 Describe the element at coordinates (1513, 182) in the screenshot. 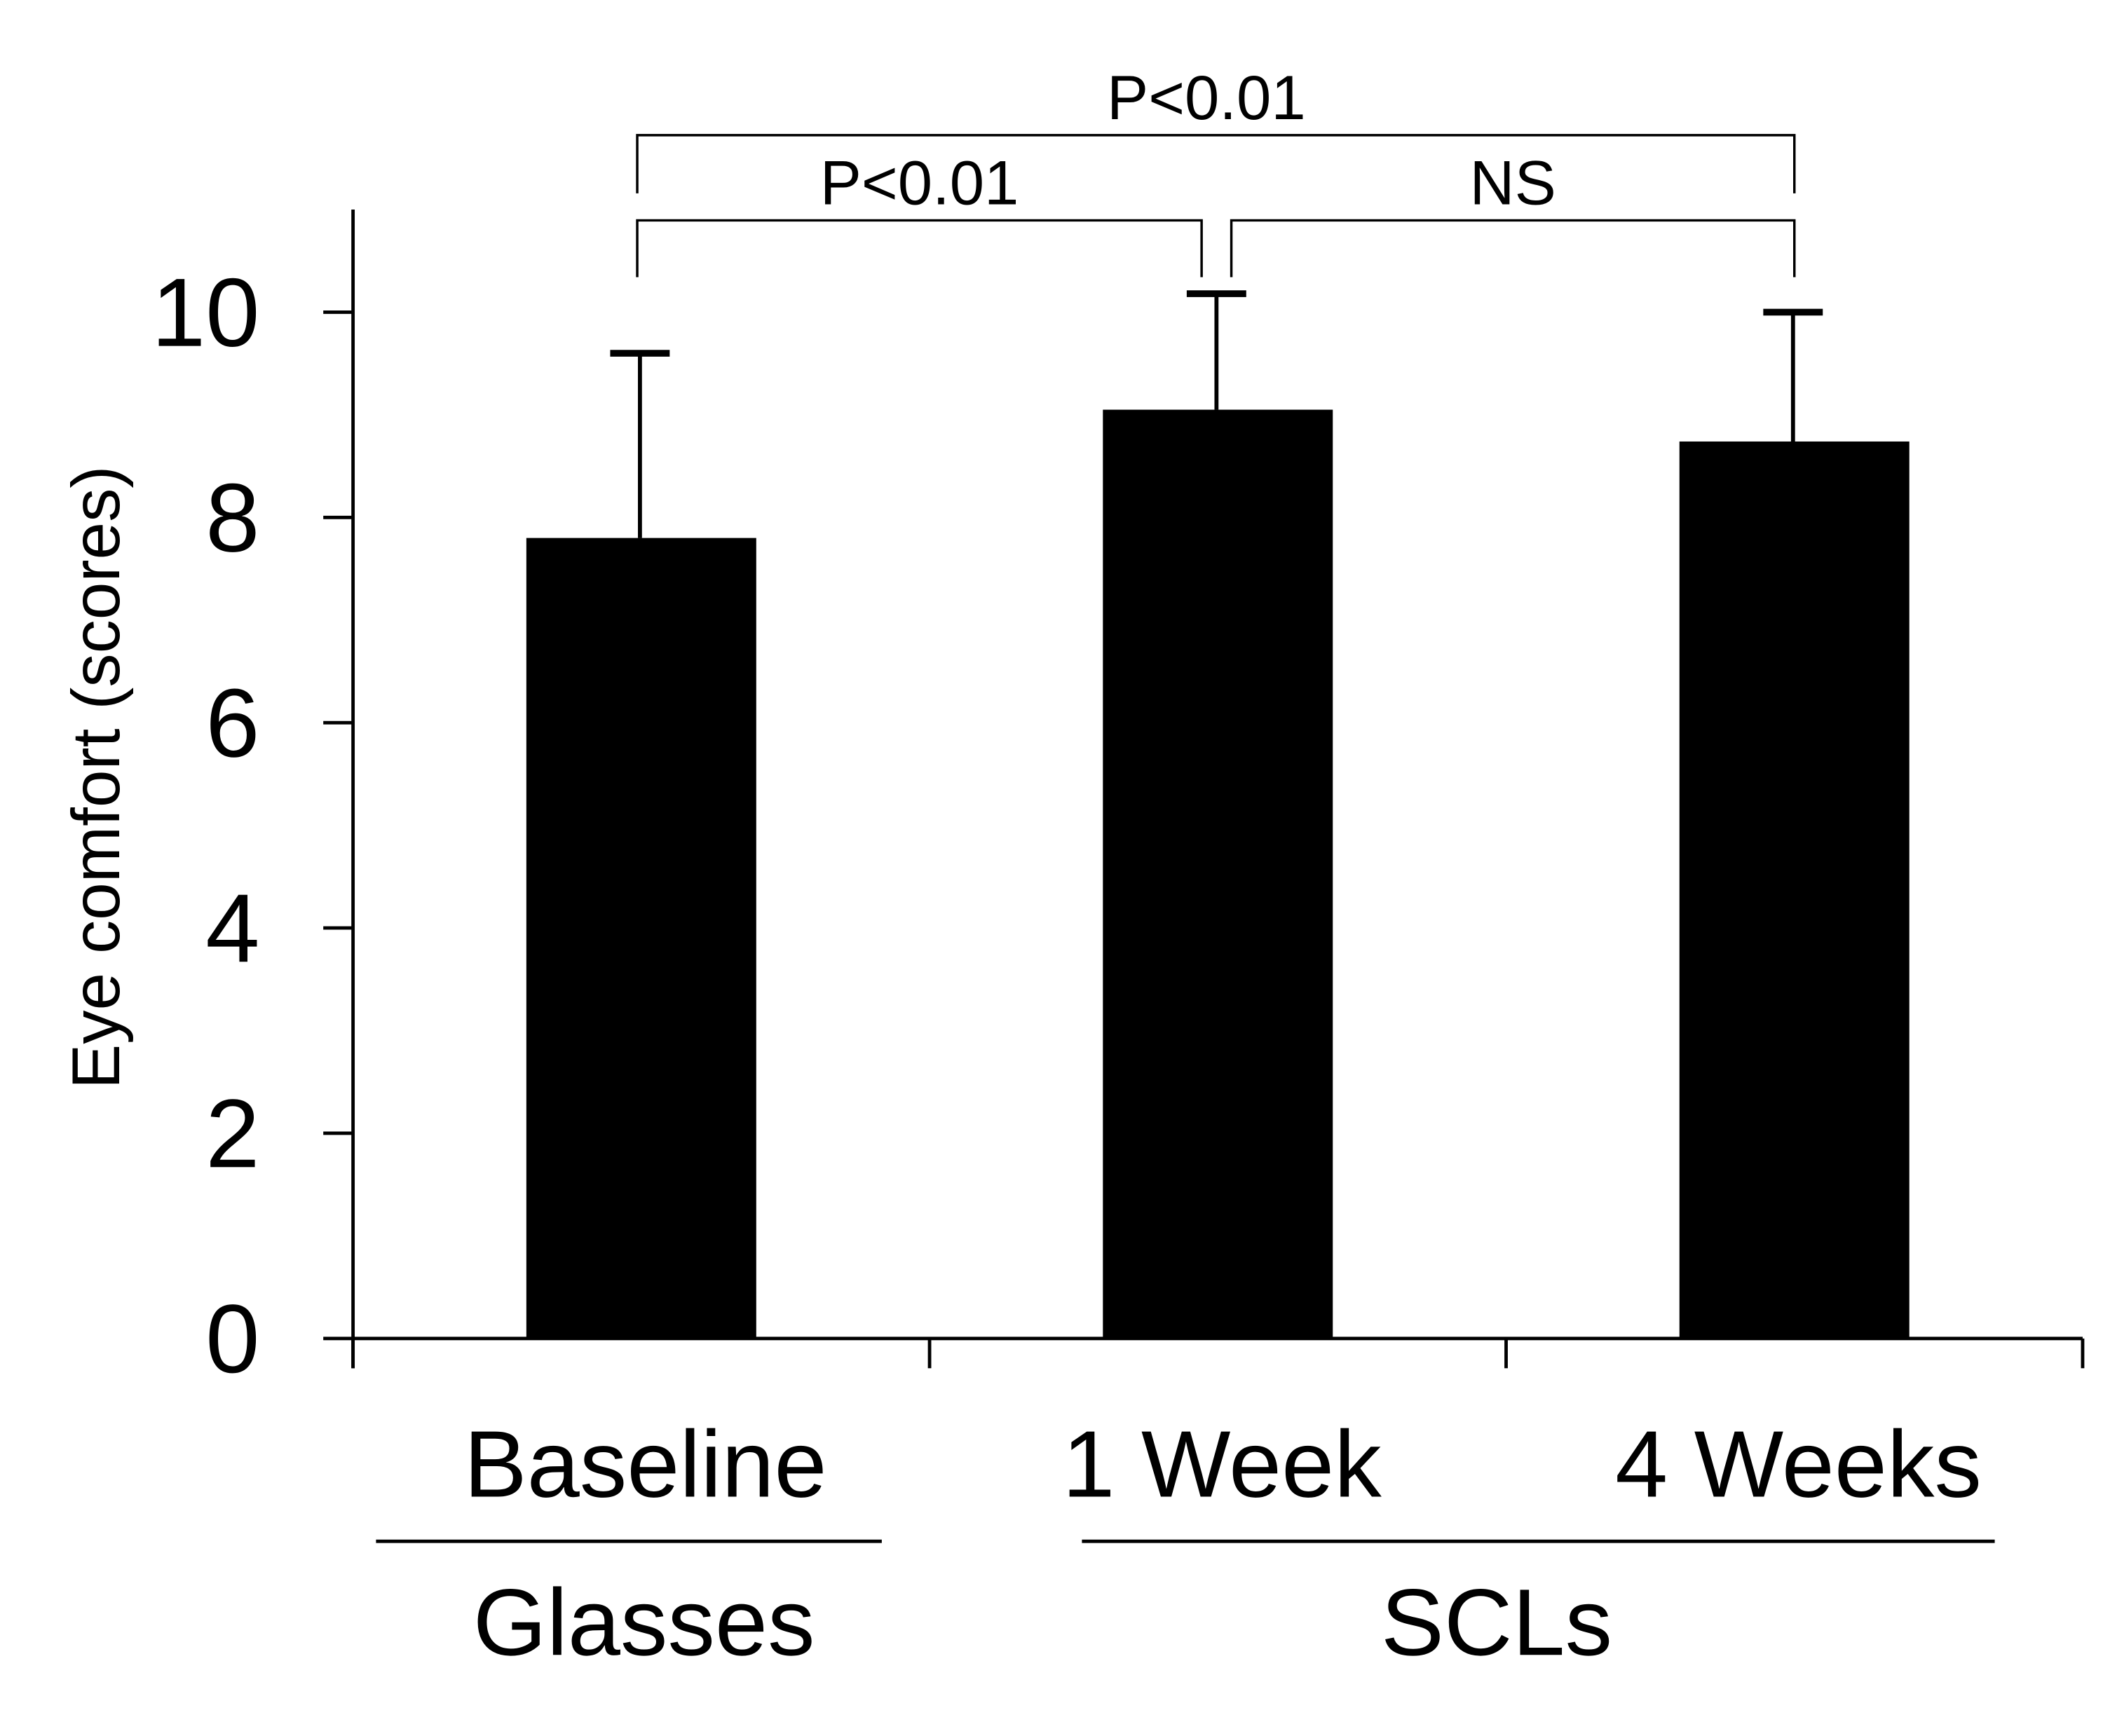

I see `comparison-label: NS` at that location.